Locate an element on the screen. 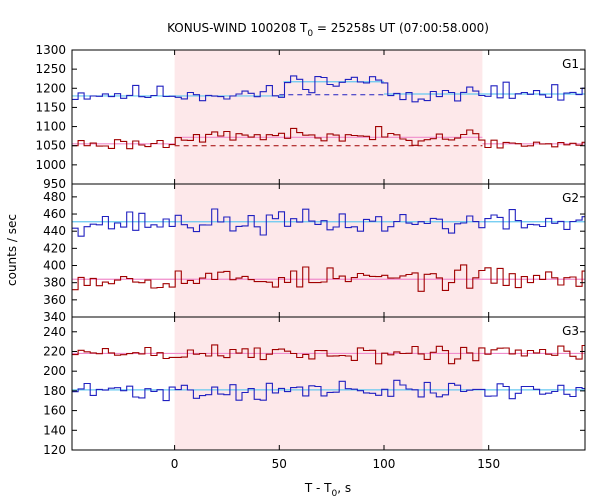  y-tick-label: 380 is located at coordinates (54, 283).